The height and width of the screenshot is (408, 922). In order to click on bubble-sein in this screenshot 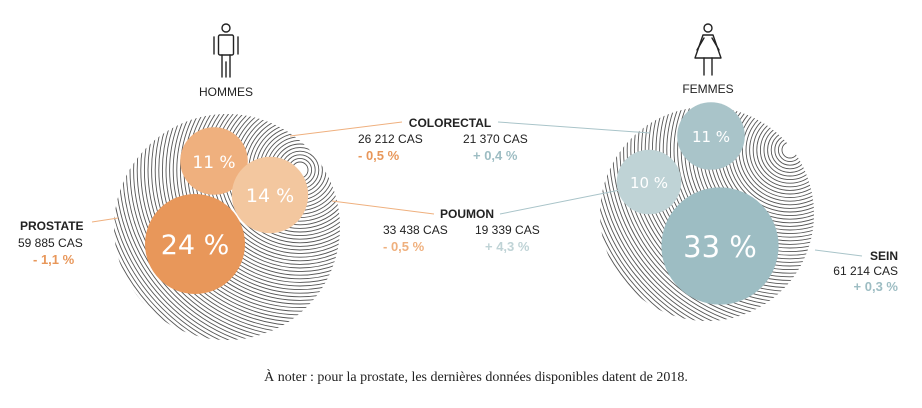, I will do `click(720, 246)`.